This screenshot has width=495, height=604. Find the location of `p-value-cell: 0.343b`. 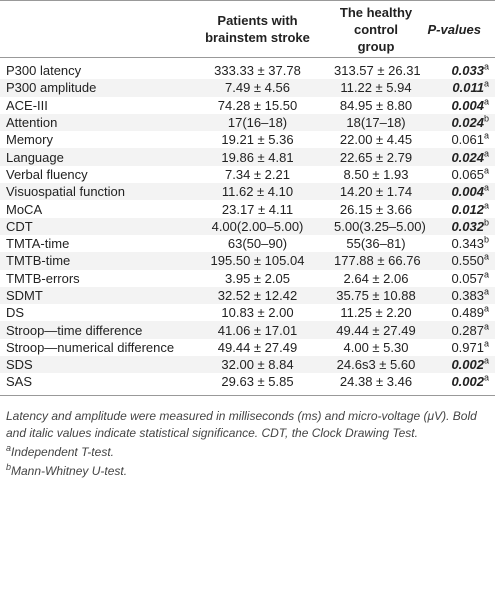

p-value-cell: 0.343b is located at coordinates (458, 243).